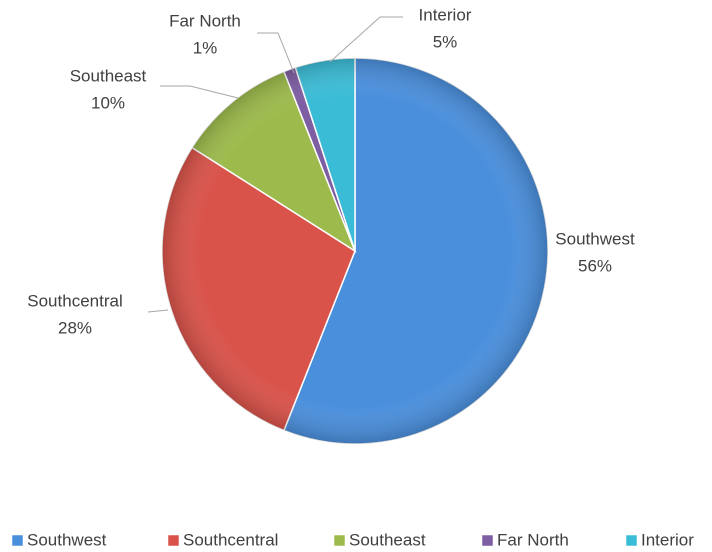 The image size is (712, 552). Describe the element at coordinates (205, 20) in the screenshot. I see `data-label-name: Far North` at that location.